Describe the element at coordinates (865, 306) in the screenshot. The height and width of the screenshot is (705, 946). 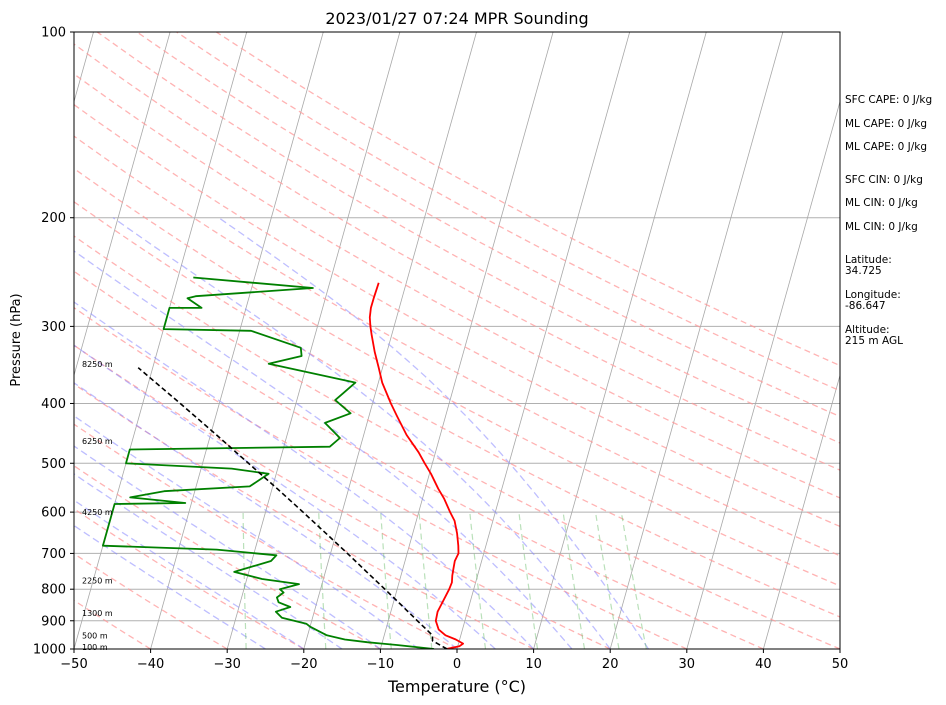
I see `longitude-value: -86.647` at that location.